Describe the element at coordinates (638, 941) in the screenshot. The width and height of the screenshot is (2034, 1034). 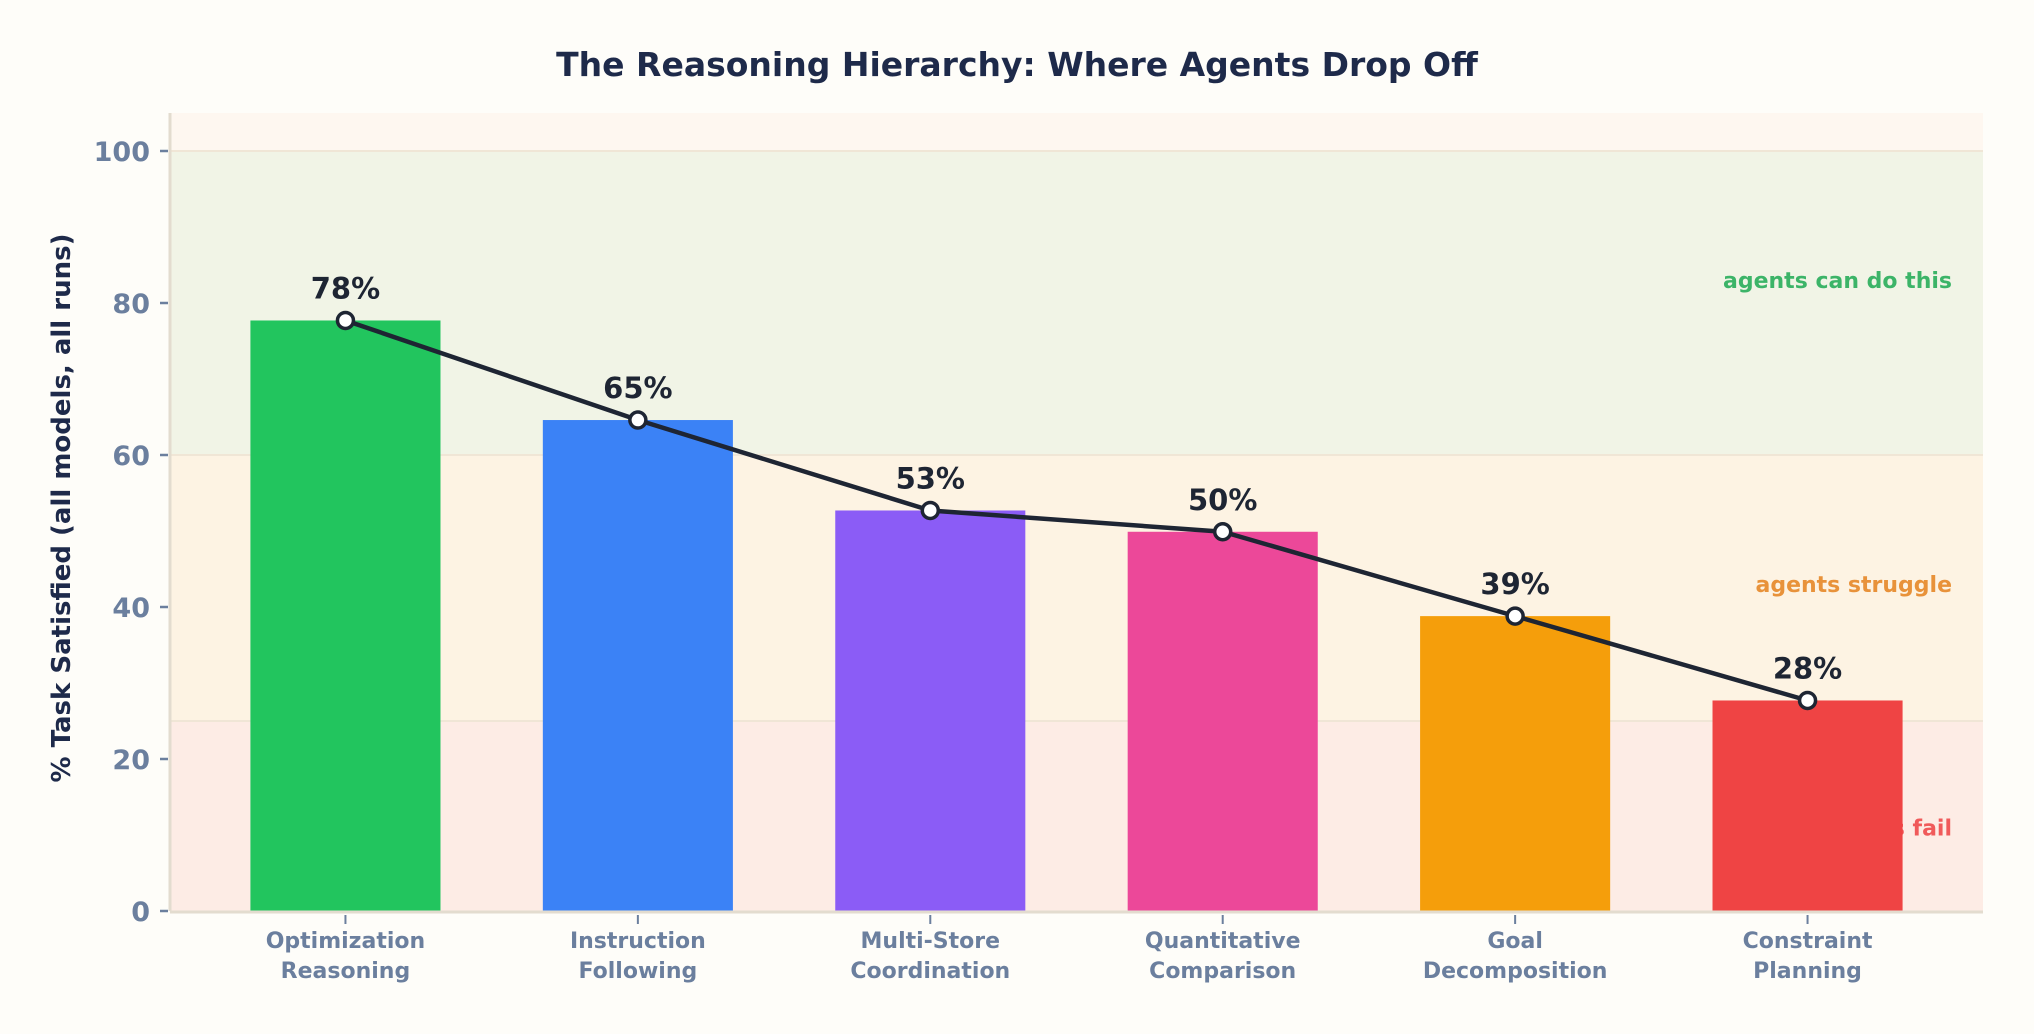
I see `x-tick-label: Instruction` at that location.